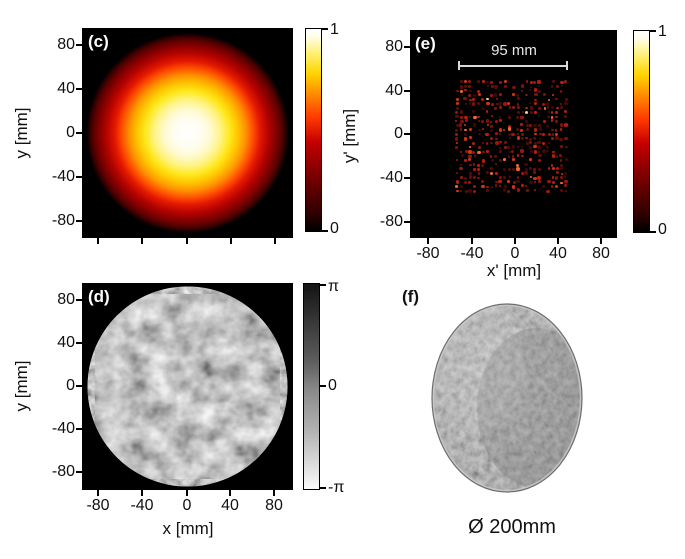  I want to click on tick-label: 80, so click(66, 299).